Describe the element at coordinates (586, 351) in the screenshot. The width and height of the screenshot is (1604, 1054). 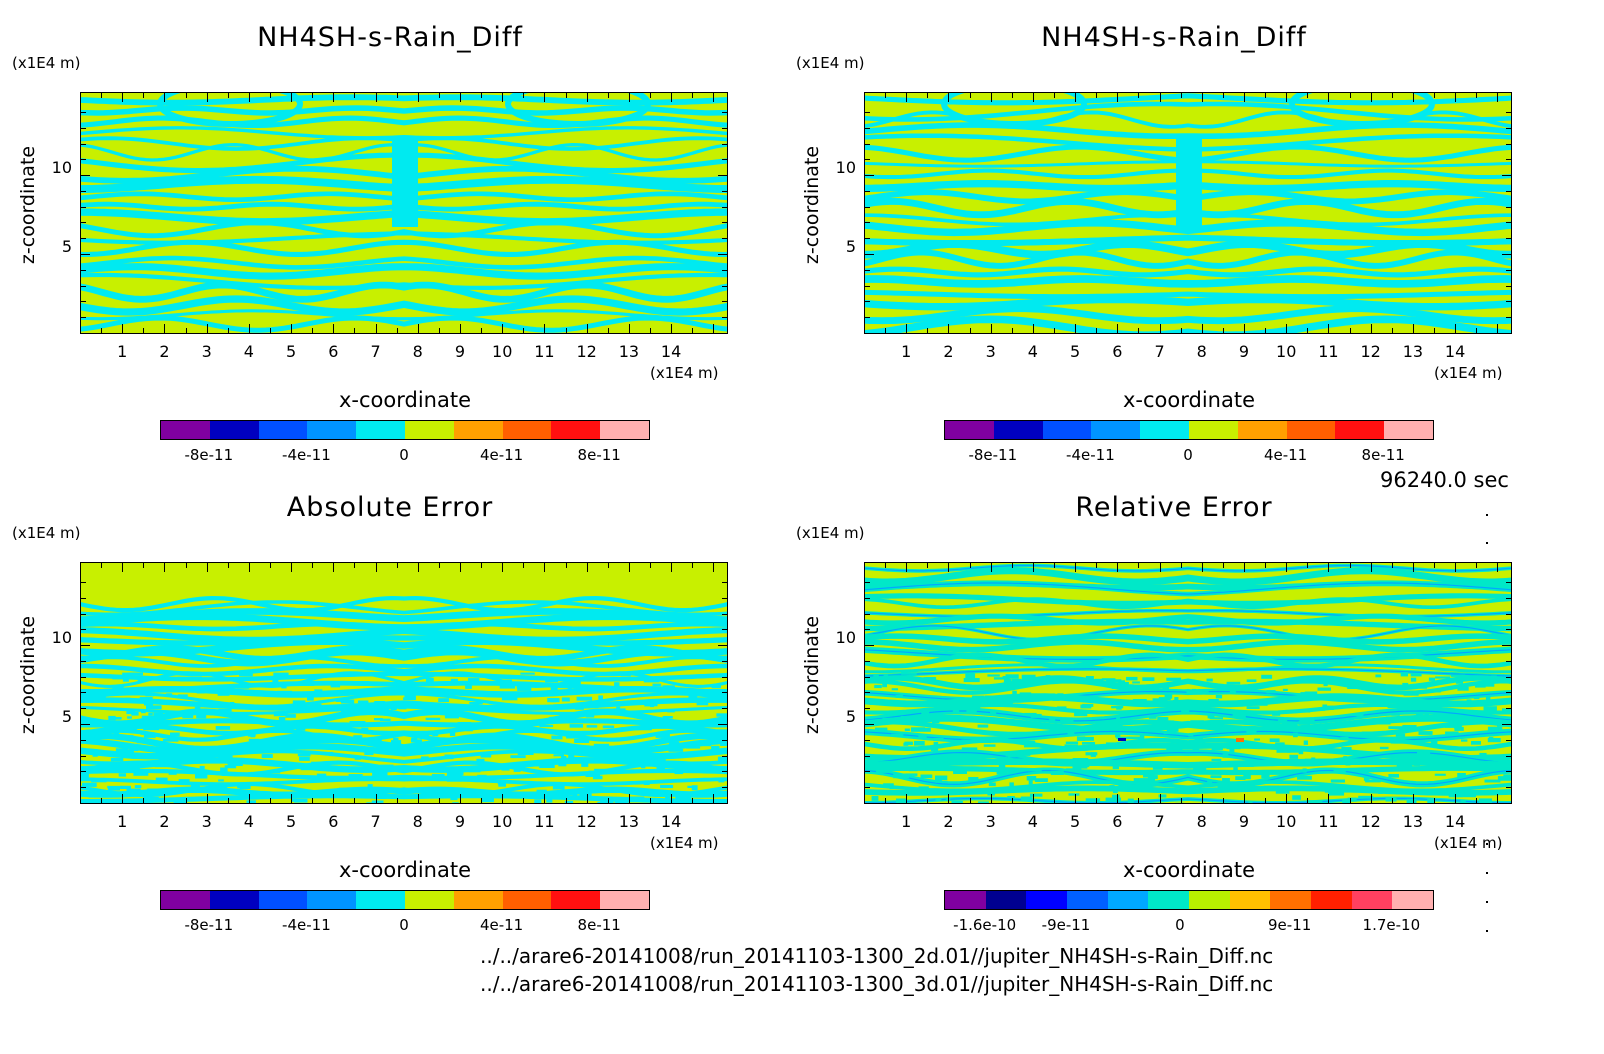
I see `x-tick-label: 12` at that location.